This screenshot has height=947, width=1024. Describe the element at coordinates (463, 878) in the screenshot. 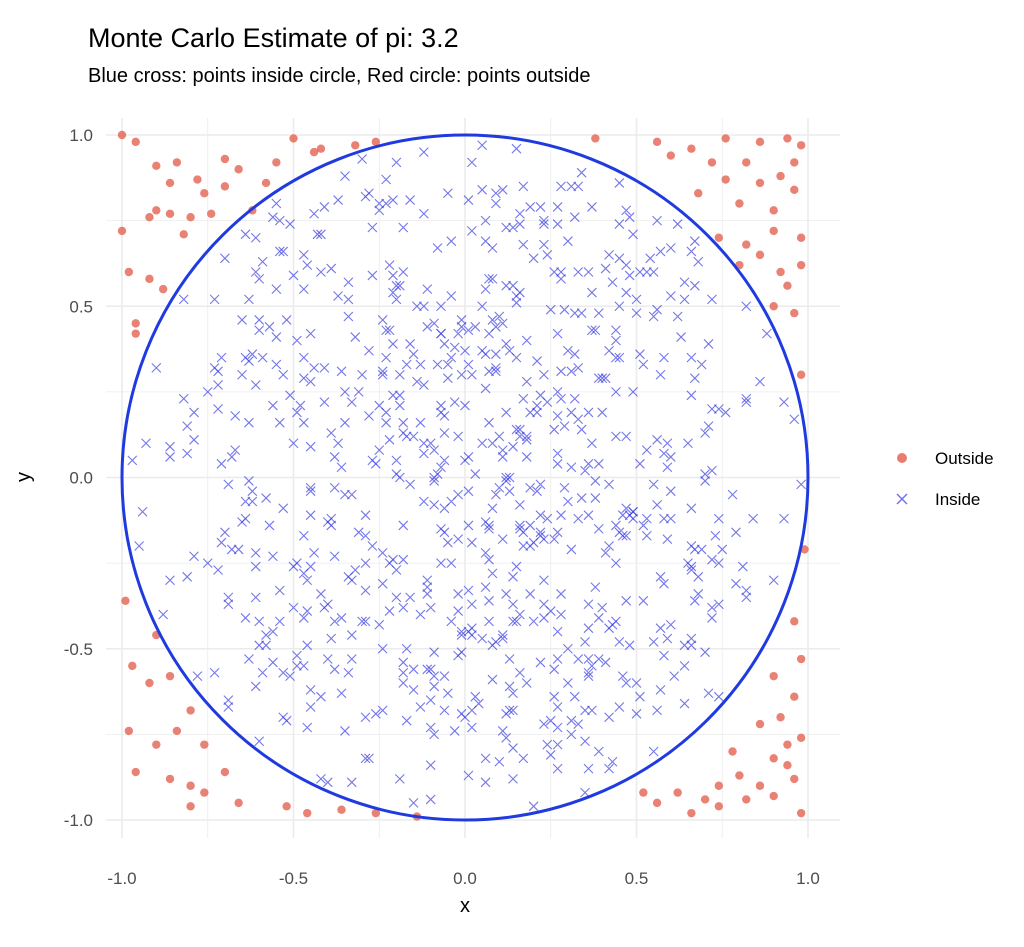

I see `x-axis-ticks: -1.0 -0.5 0.0 0.5 1.0` at that location.